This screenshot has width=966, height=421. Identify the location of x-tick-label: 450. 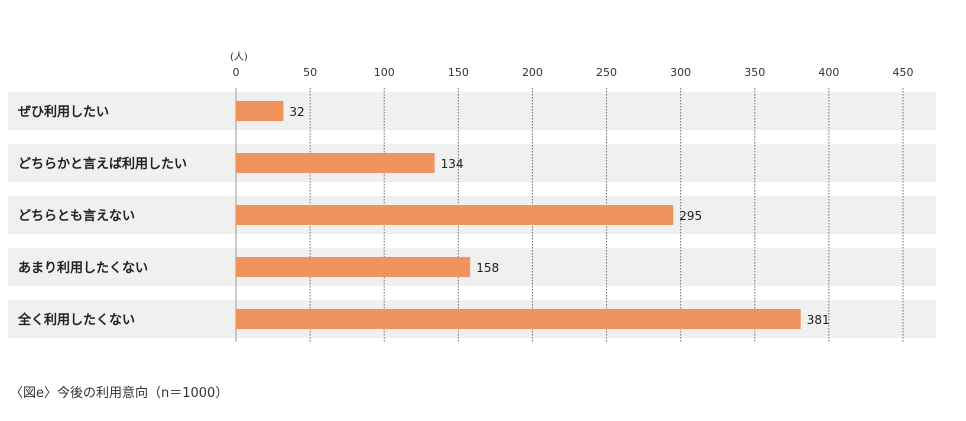
(903, 72).